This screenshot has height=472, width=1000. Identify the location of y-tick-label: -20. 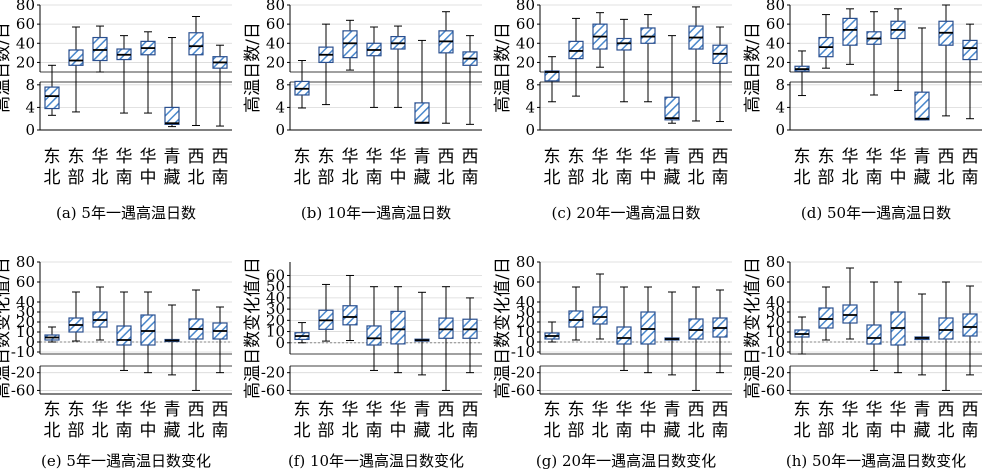
(273, 373).